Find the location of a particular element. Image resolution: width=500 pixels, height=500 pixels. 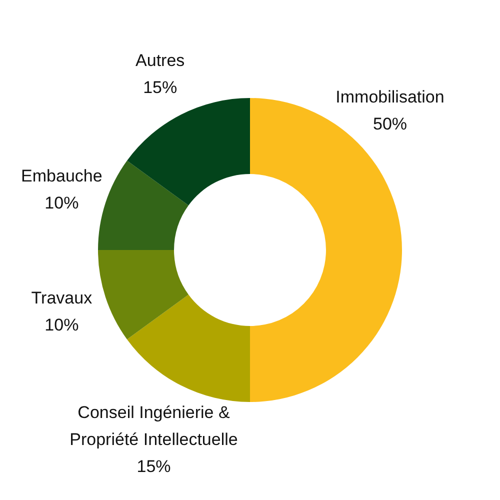

slice-label: Immobilisation is located at coordinates (390, 96).